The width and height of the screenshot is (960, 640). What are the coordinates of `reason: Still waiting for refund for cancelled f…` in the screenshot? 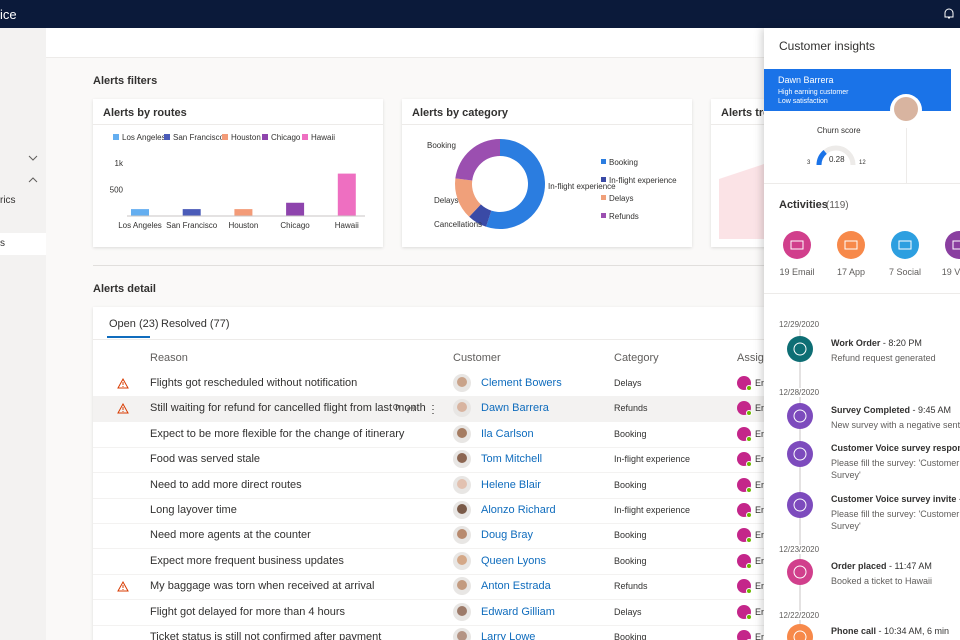 It's located at (288, 408).